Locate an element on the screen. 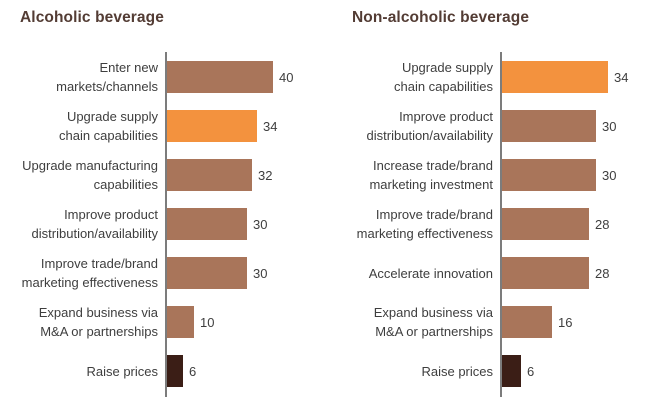  bar-track: 32 is located at coordinates (245, 175).